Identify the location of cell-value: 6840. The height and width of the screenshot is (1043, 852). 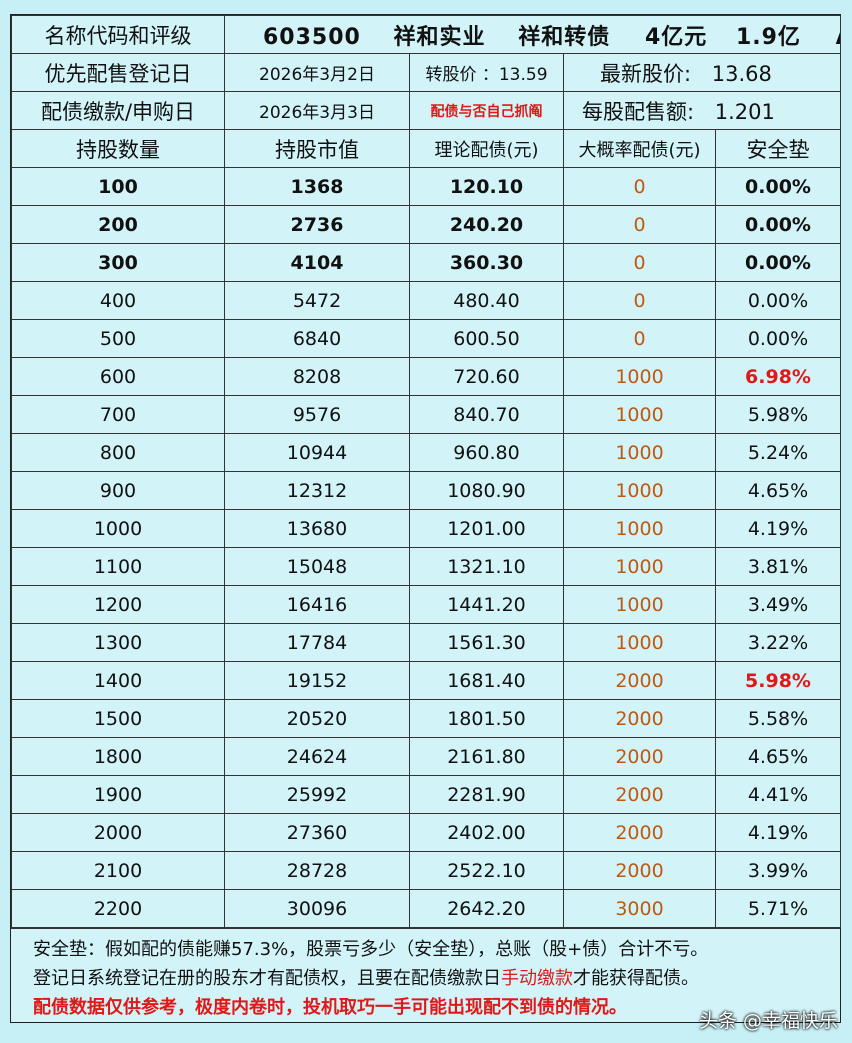
(317, 338).